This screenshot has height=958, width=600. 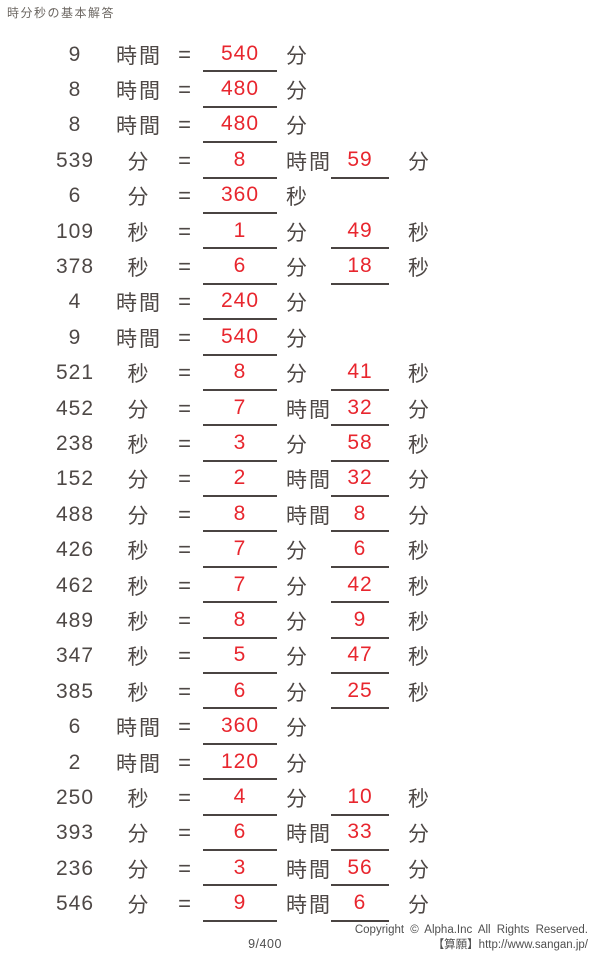 I want to click on problem-value: 462, so click(x=75, y=585).